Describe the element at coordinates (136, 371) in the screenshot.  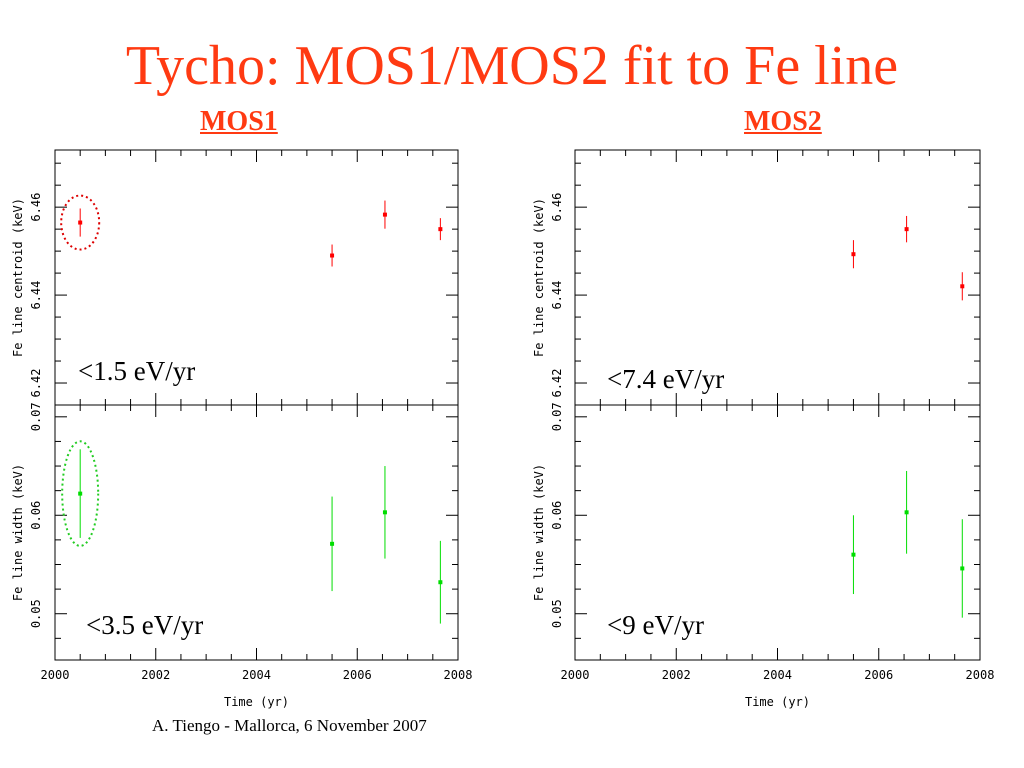
I see `rate-annotation: <1.5 eV/yr` at that location.